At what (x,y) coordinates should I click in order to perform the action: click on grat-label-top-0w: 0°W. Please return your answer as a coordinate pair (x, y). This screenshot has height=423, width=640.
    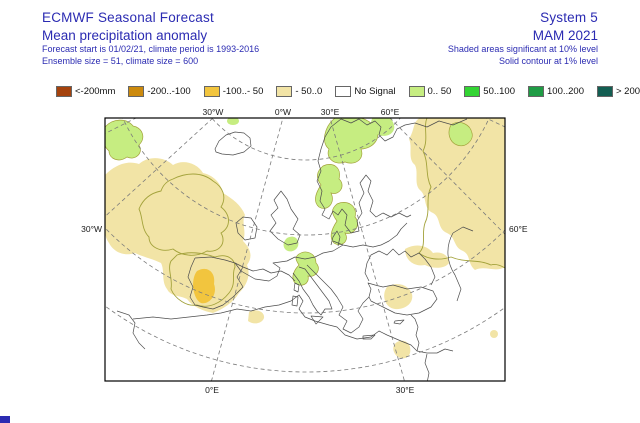
    Looking at the image, I should click on (283, 112).